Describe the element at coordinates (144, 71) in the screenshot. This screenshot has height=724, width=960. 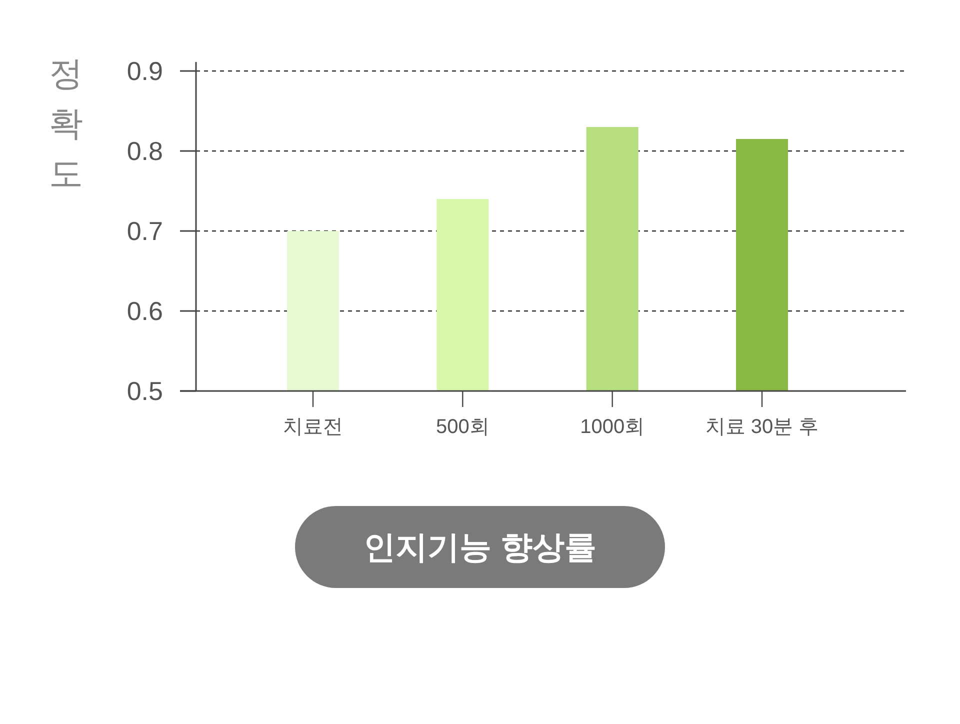
I see `y-tick-label: 0.9` at that location.